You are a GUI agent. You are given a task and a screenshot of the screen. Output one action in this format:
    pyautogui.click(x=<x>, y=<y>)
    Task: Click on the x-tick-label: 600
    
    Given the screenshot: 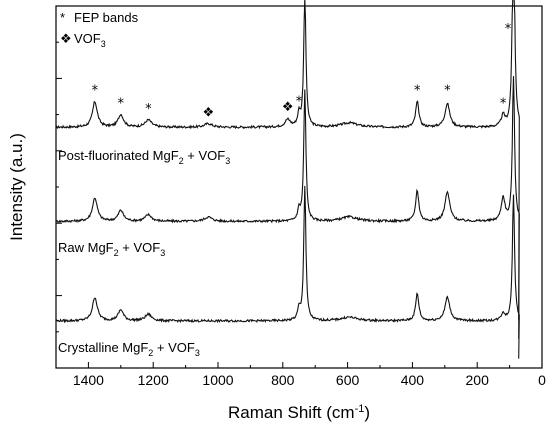 What is the action you would take?
    pyautogui.click(x=348, y=380)
    